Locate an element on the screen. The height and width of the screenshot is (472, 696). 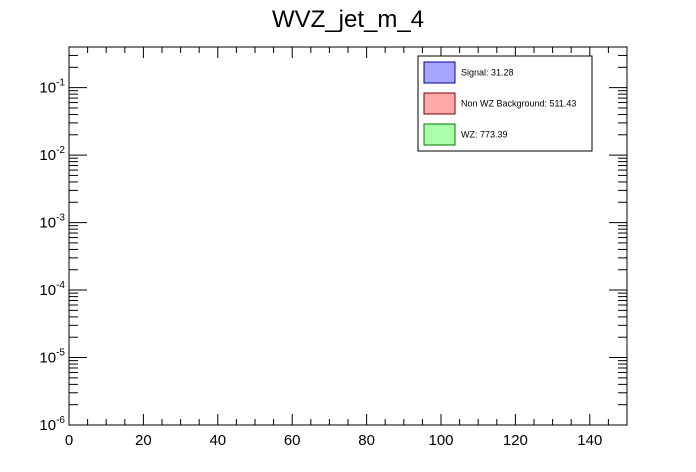
y-tick-label: 10⁻¹ is located at coordinates (52, 87).